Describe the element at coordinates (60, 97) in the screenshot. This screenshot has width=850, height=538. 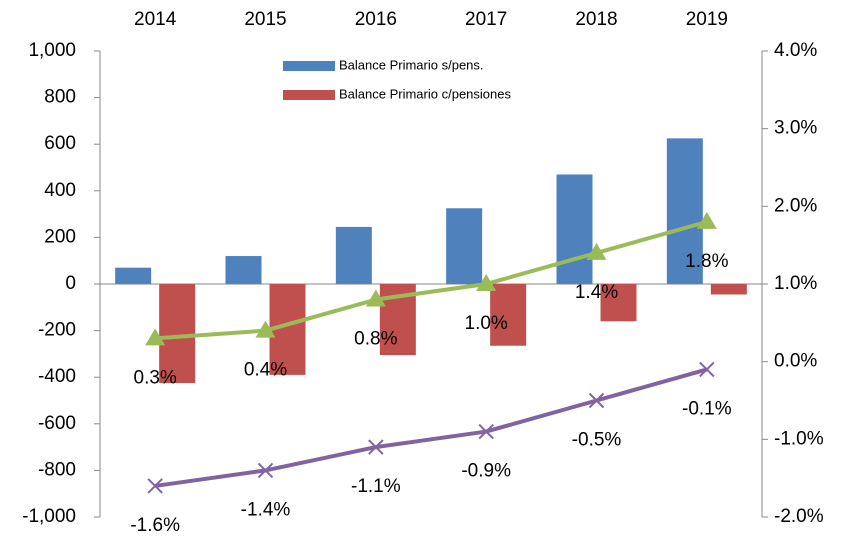
I see `y-tick-label: 800` at that location.